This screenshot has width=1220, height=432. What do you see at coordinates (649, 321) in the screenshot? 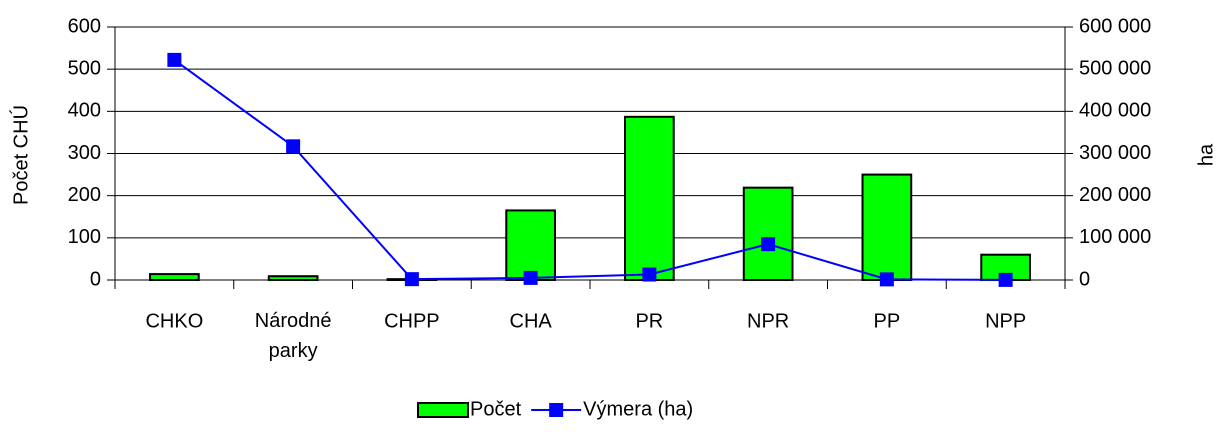
I see `x-tick-label: PR` at bounding box center [649, 321].